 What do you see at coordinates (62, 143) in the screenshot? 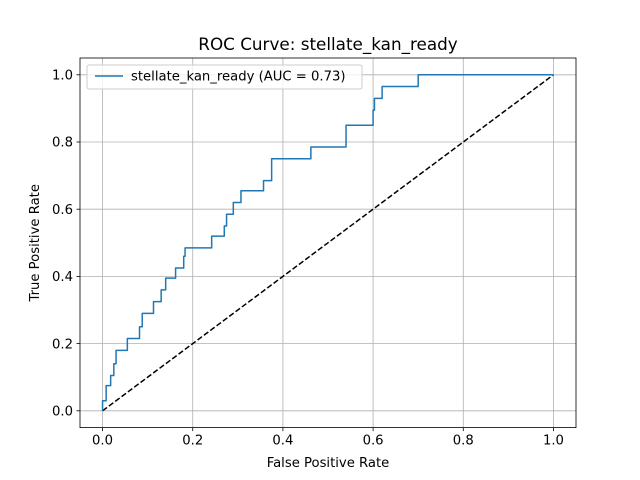
I see `y-tick-label: 0.8` at bounding box center [62, 143].